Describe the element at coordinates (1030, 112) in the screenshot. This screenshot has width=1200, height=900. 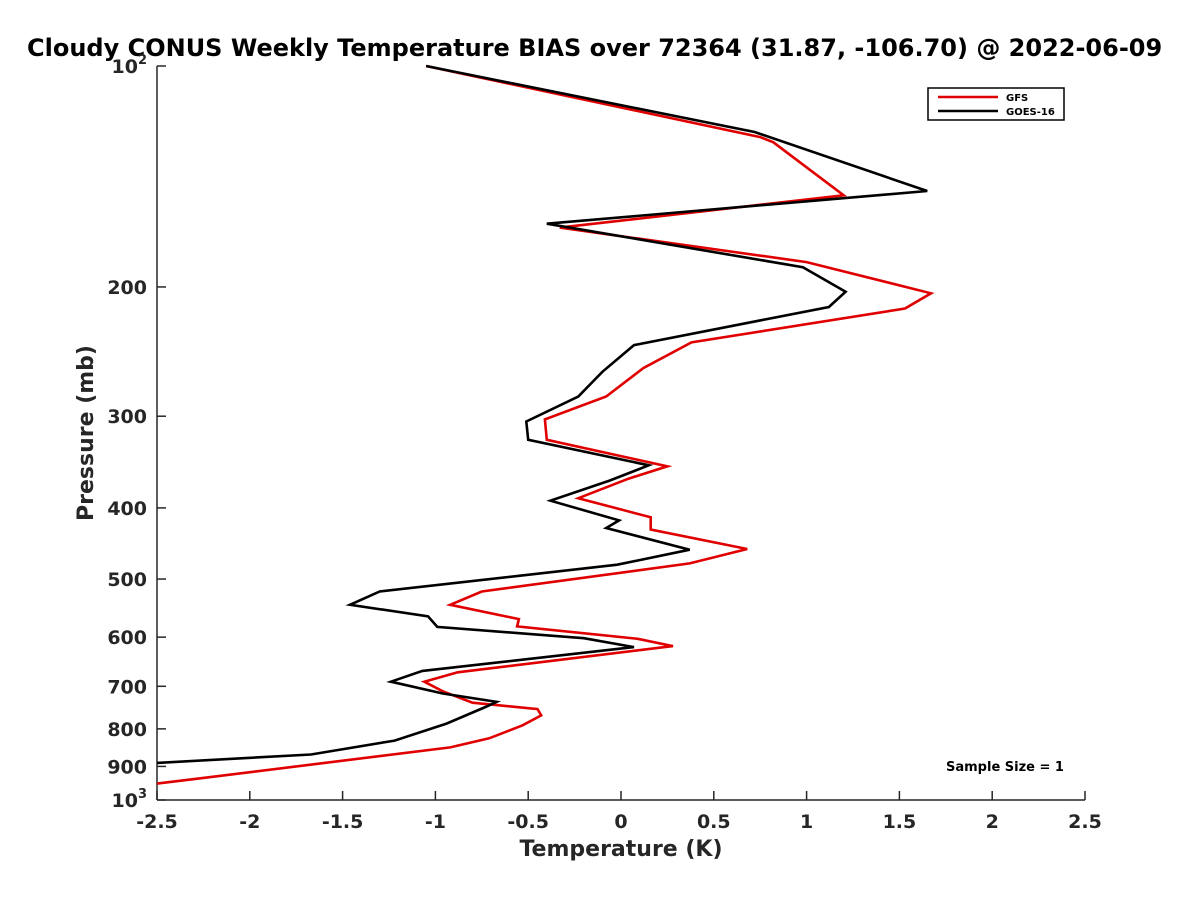
I see `legend-label-goes-16: GOES-16` at that location.